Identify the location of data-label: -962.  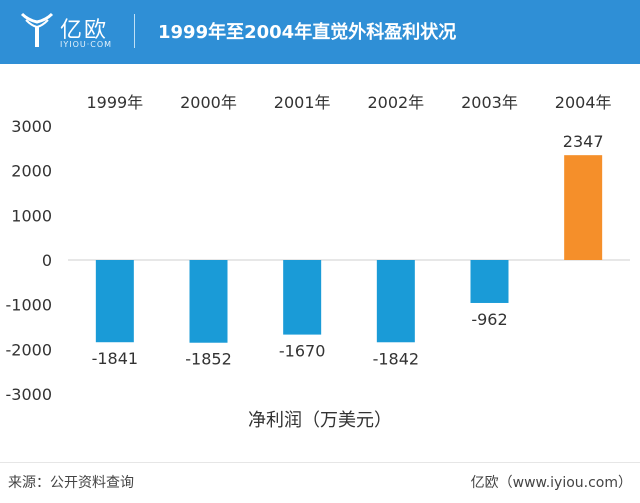
(489, 319).